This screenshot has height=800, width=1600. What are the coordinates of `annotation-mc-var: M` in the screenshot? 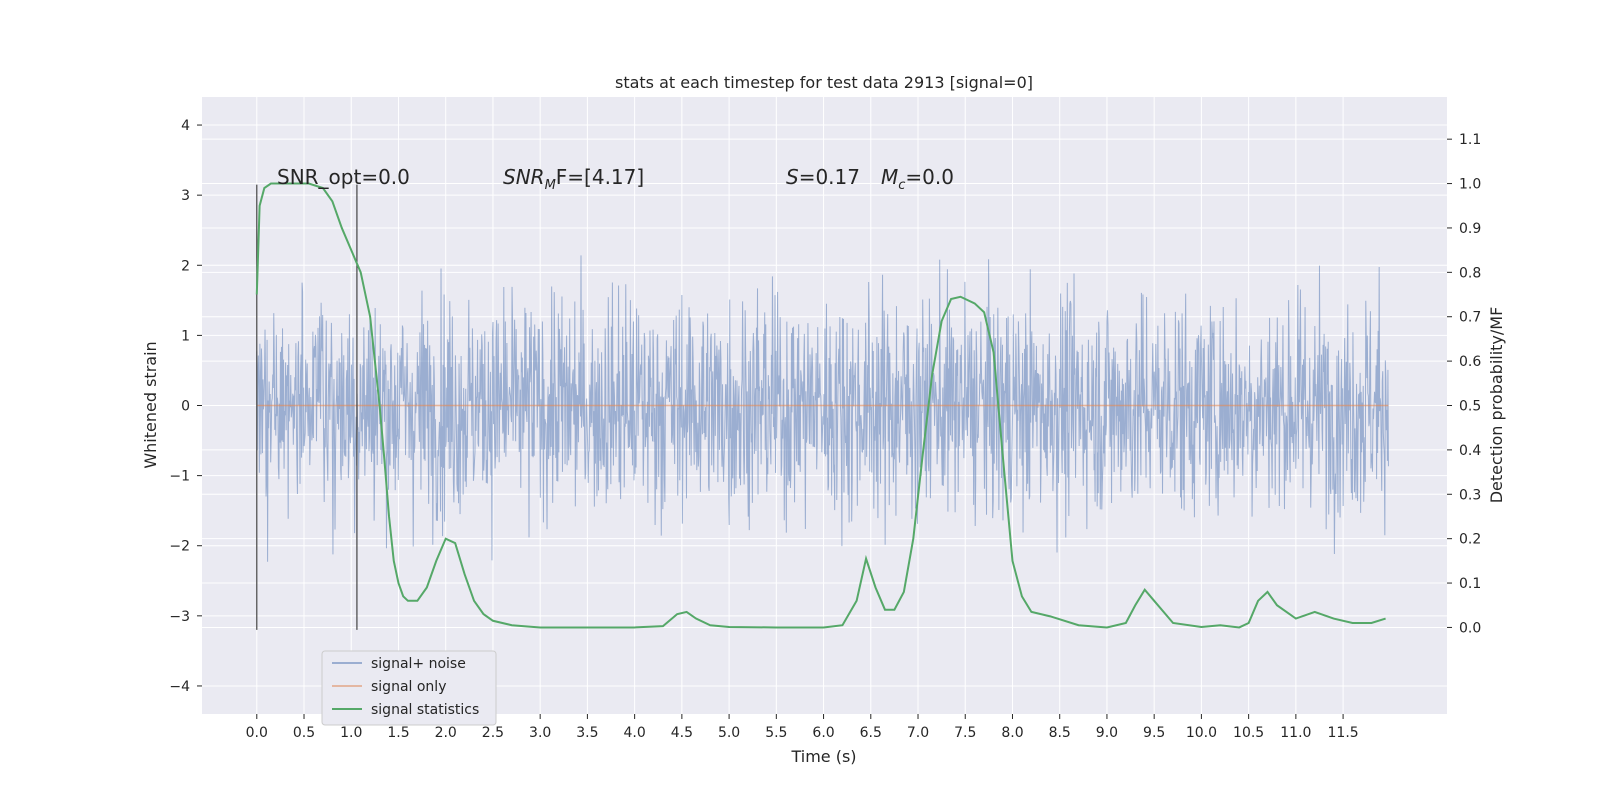 It's located at (889, 177).